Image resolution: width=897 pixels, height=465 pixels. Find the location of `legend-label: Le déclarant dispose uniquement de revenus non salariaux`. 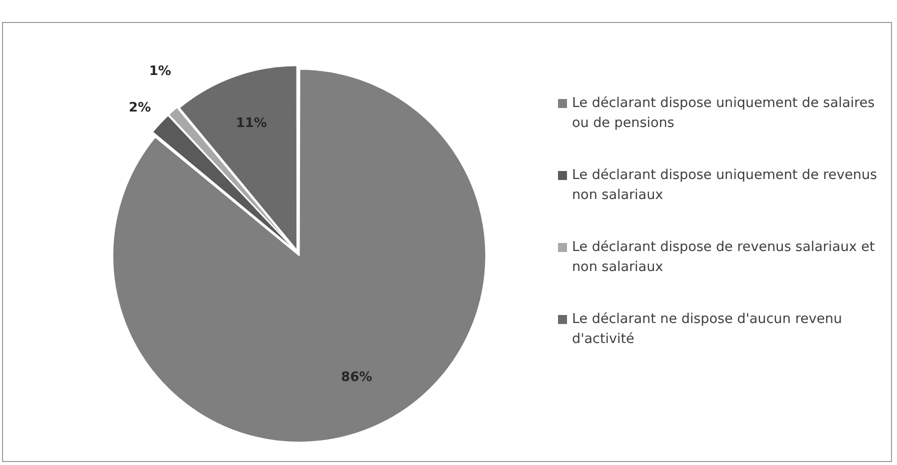

legend-label: Le déclarant dispose uniquement de revenus non salariaux is located at coordinates (725, 185).